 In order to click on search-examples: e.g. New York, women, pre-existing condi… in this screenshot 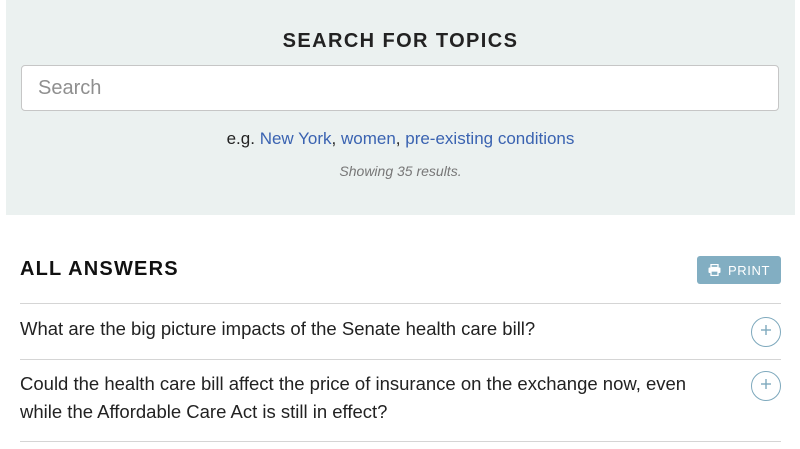, I will do `click(400, 139)`.